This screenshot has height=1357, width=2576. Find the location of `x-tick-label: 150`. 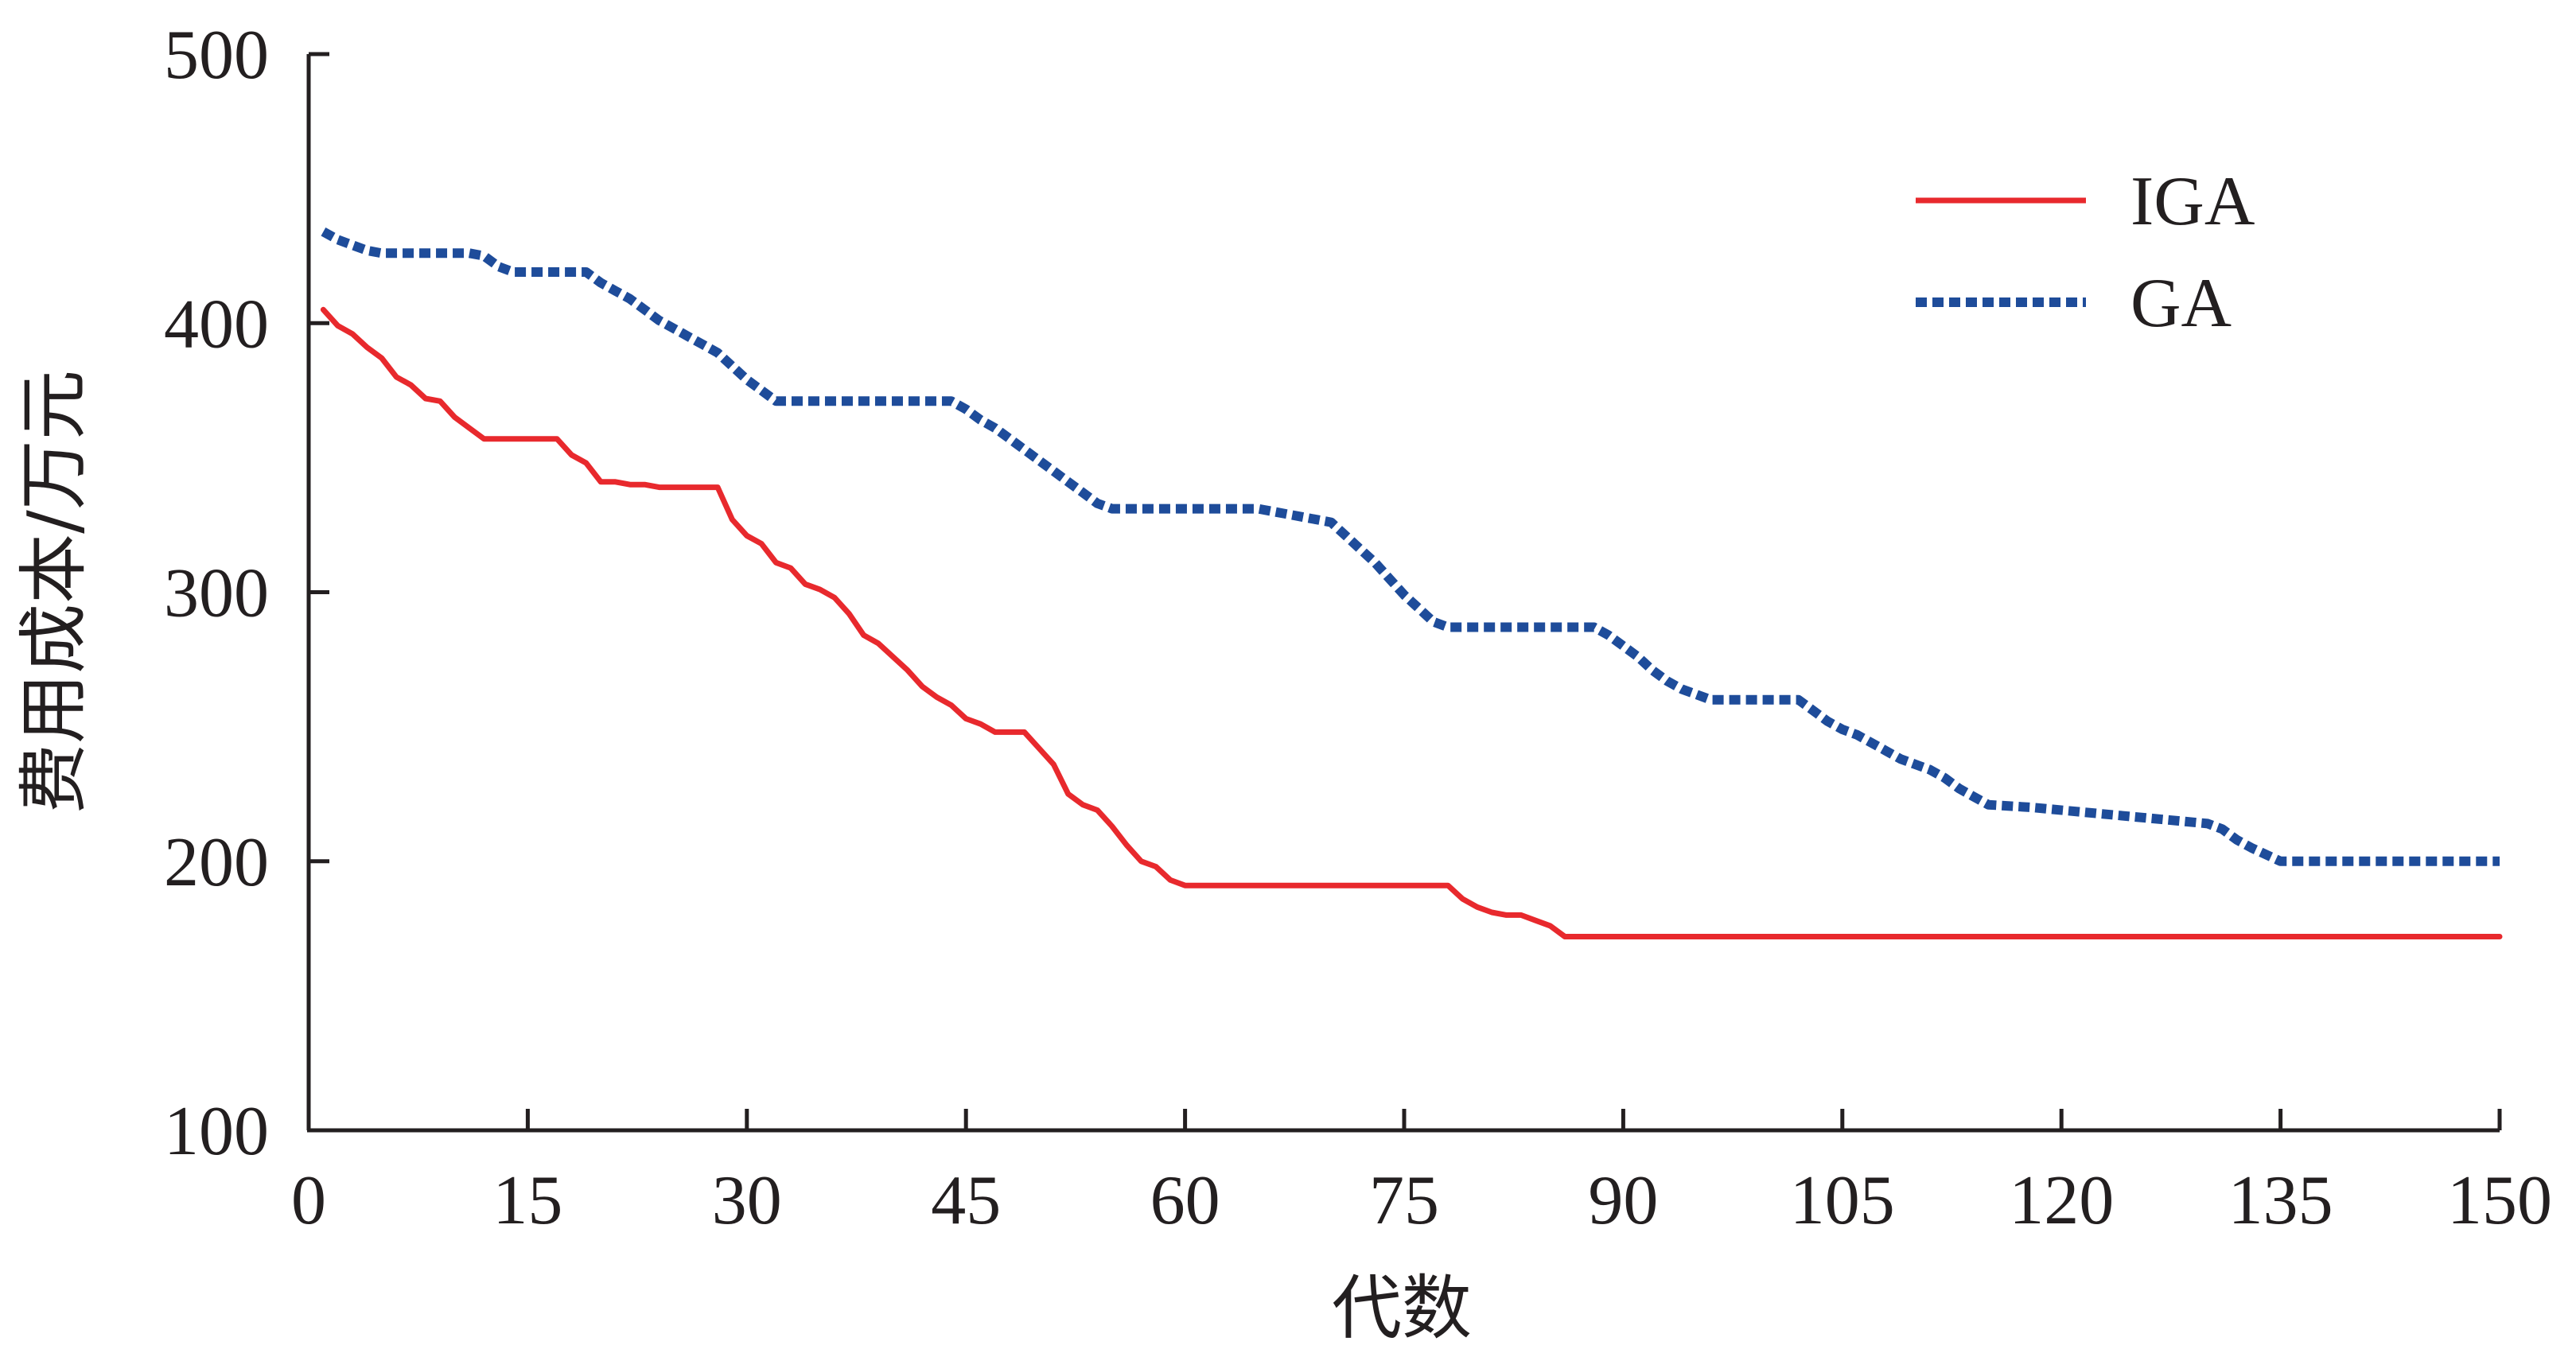

x-tick-label: 150 is located at coordinates (2500, 1201).